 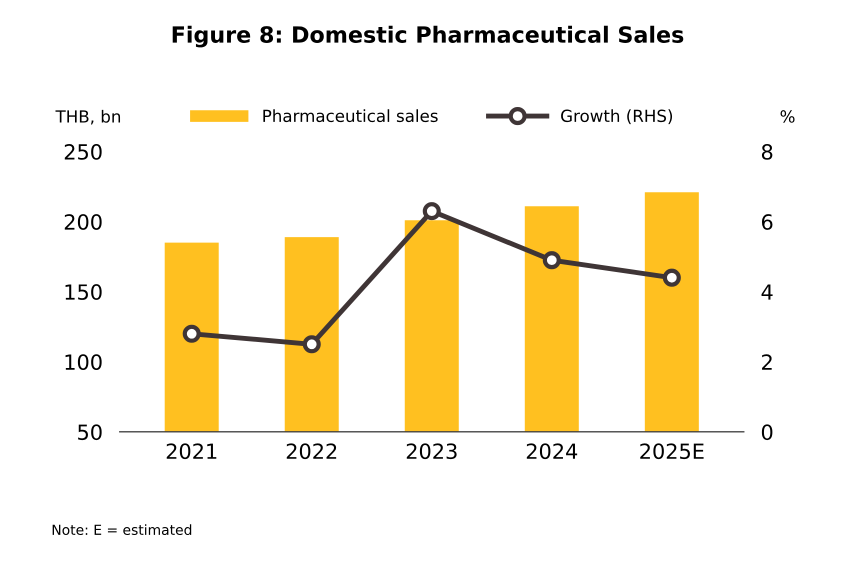 I want to click on y2-tick-label: 0, so click(x=767, y=432).